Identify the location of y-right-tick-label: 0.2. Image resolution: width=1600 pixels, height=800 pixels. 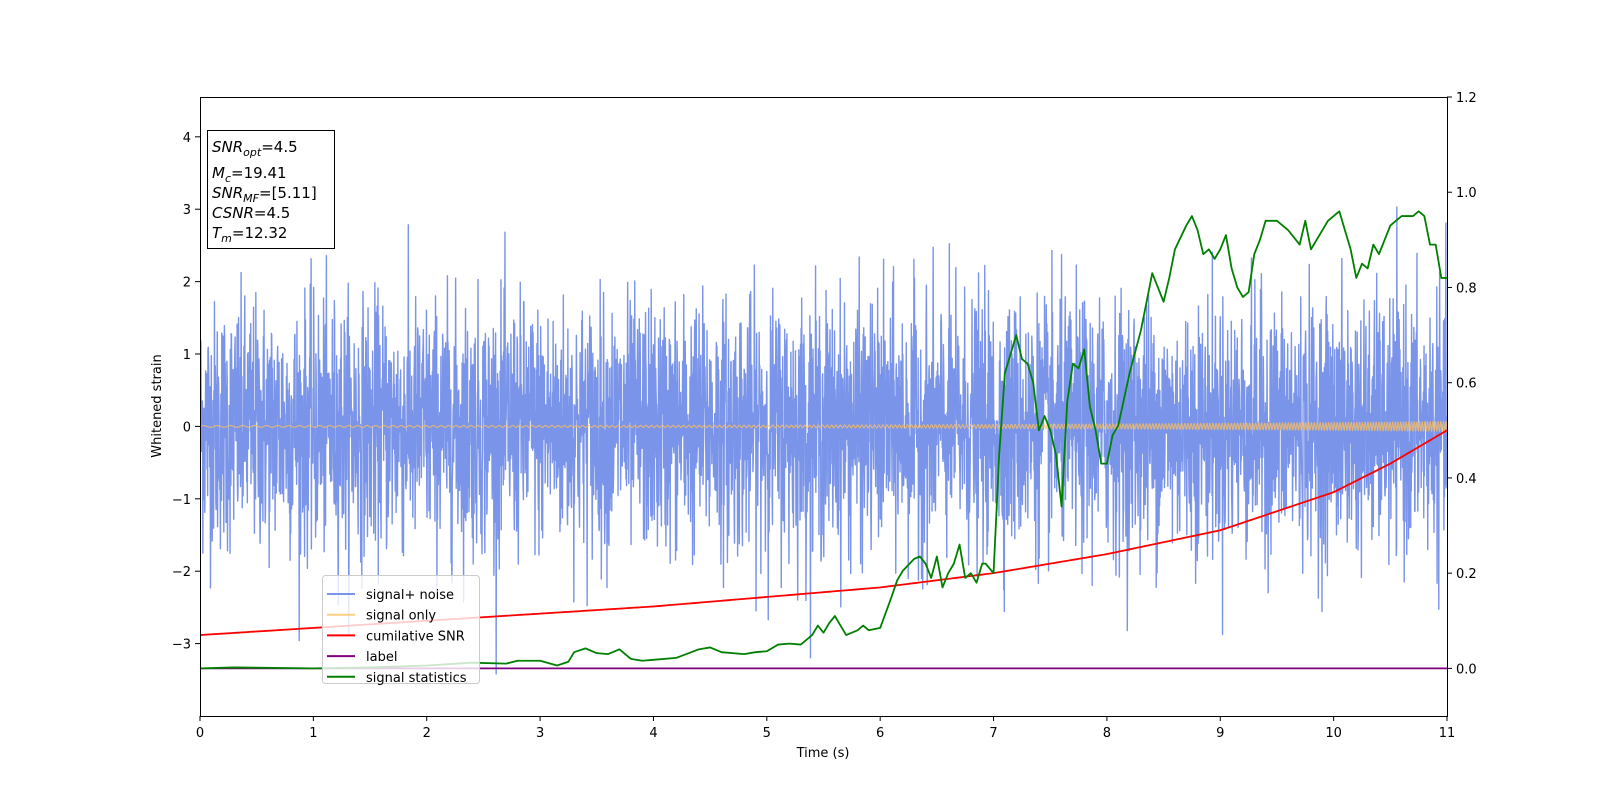
(1466, 574).